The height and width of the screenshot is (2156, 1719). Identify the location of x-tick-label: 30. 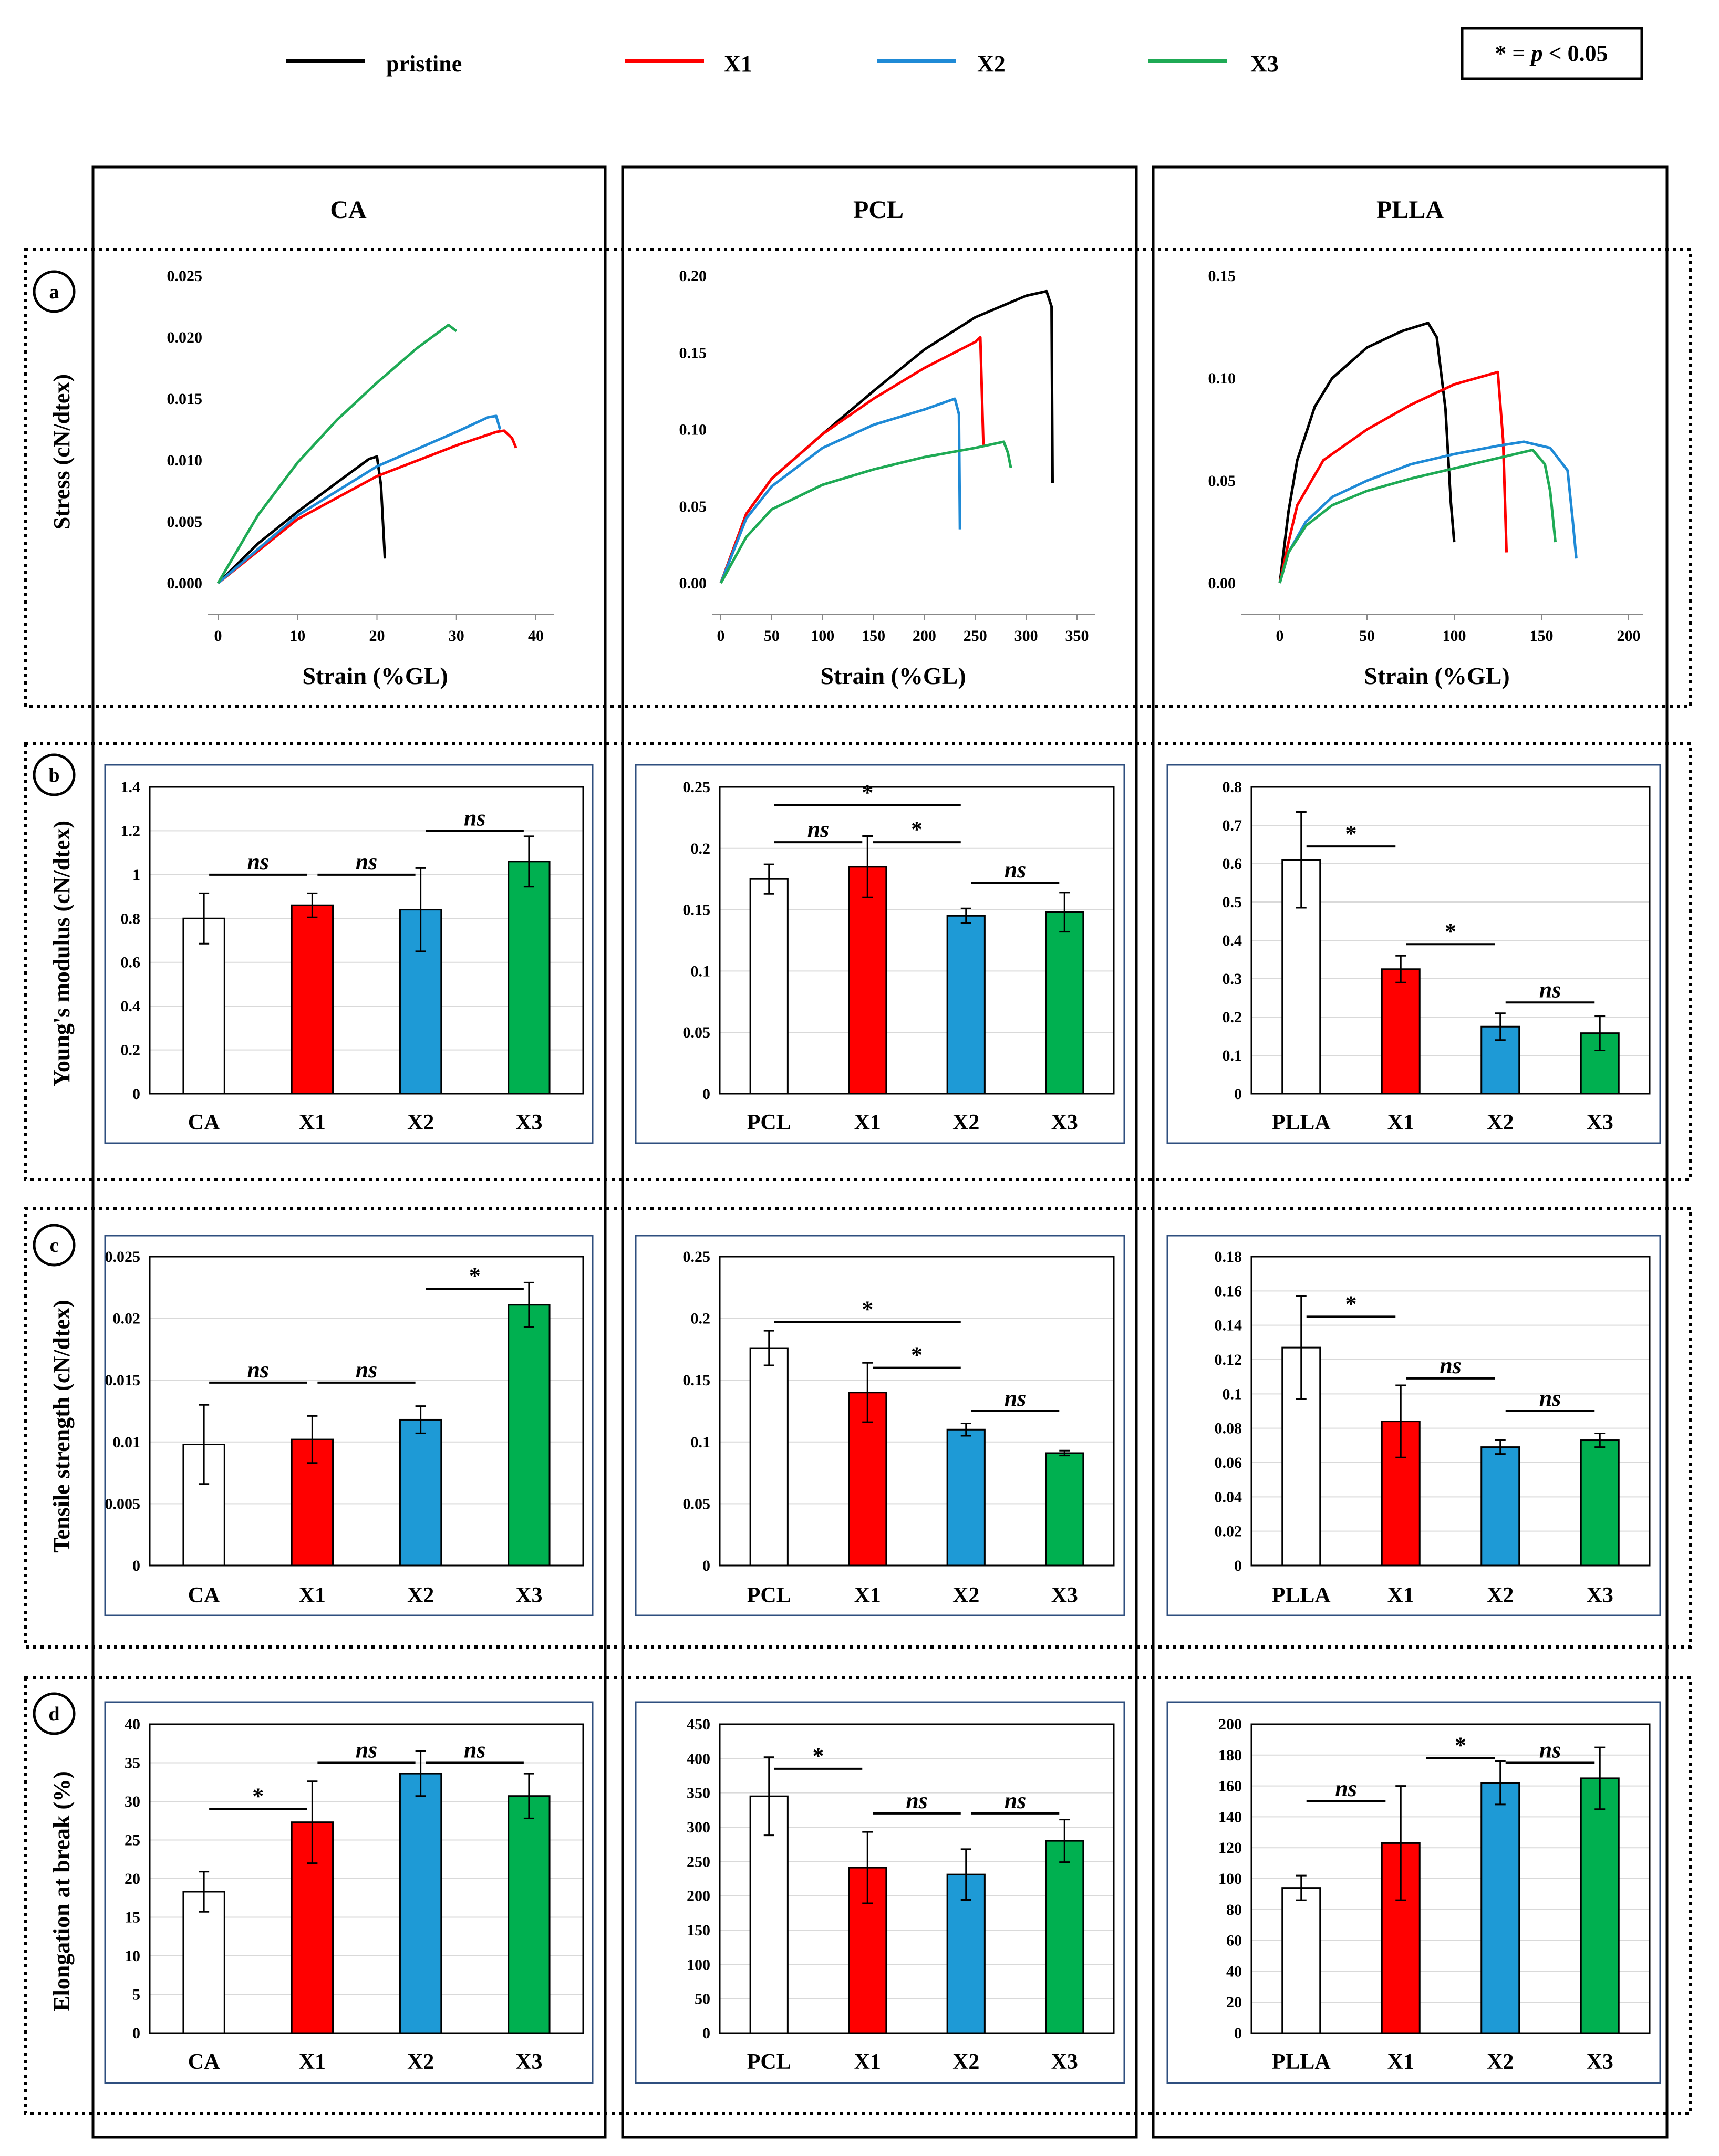
(456, 636).